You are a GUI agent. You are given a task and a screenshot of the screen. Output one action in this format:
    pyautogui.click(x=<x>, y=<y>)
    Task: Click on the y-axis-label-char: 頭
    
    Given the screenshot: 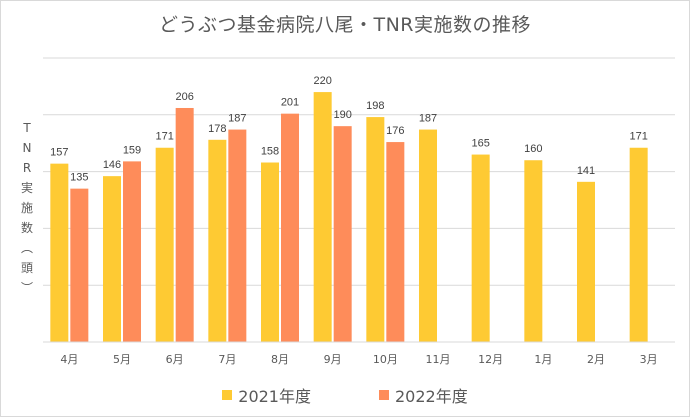 What is the action you would take?
    pyautogui.click(x=26, y=268)
    